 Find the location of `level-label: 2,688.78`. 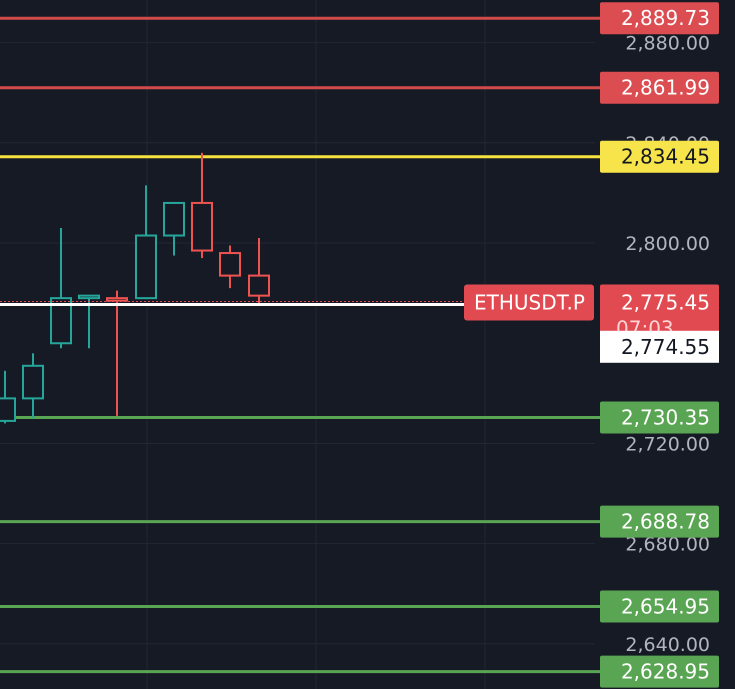

level-label: 2,688.78 is located at coordinates (665, 522).